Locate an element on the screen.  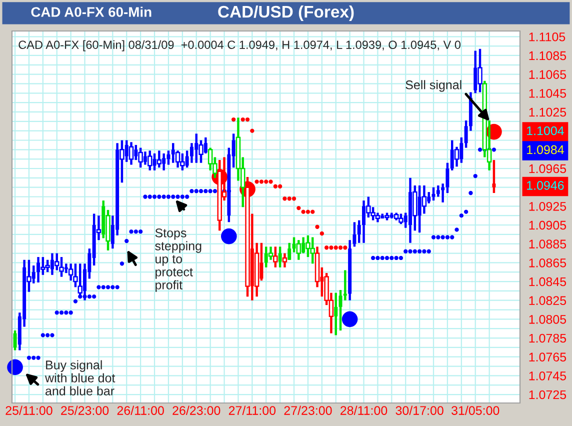
text: CAD A0-FX 60-Min is located at coordinates (91, 11).